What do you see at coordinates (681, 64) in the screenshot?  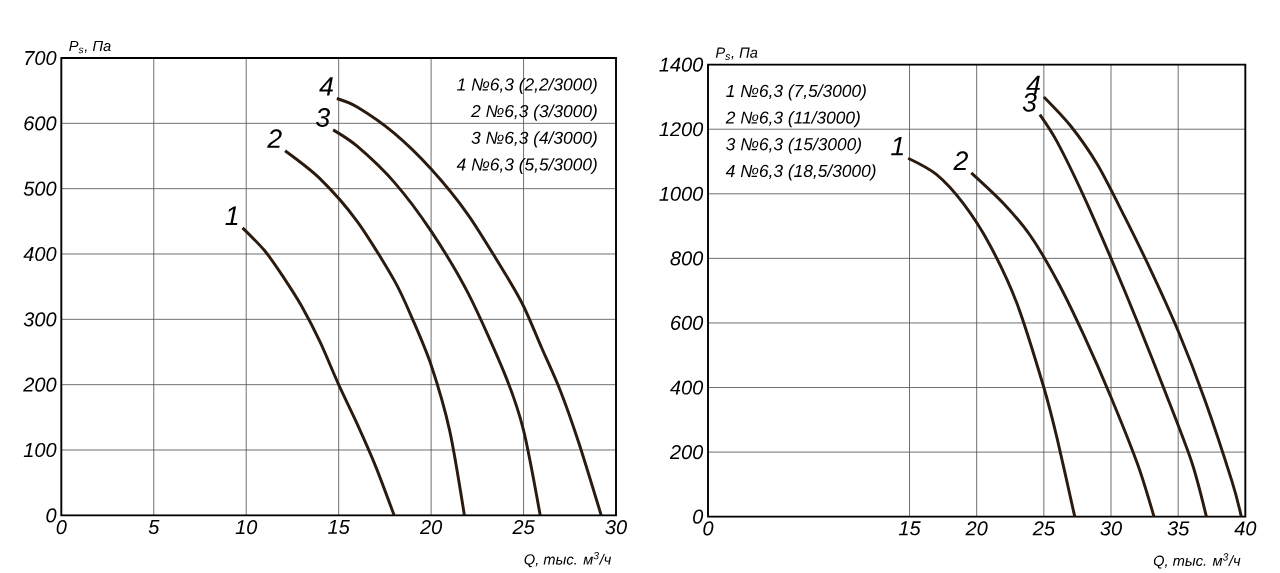 I see `y-tick-label: 1400` at bounding box center [681, 64].